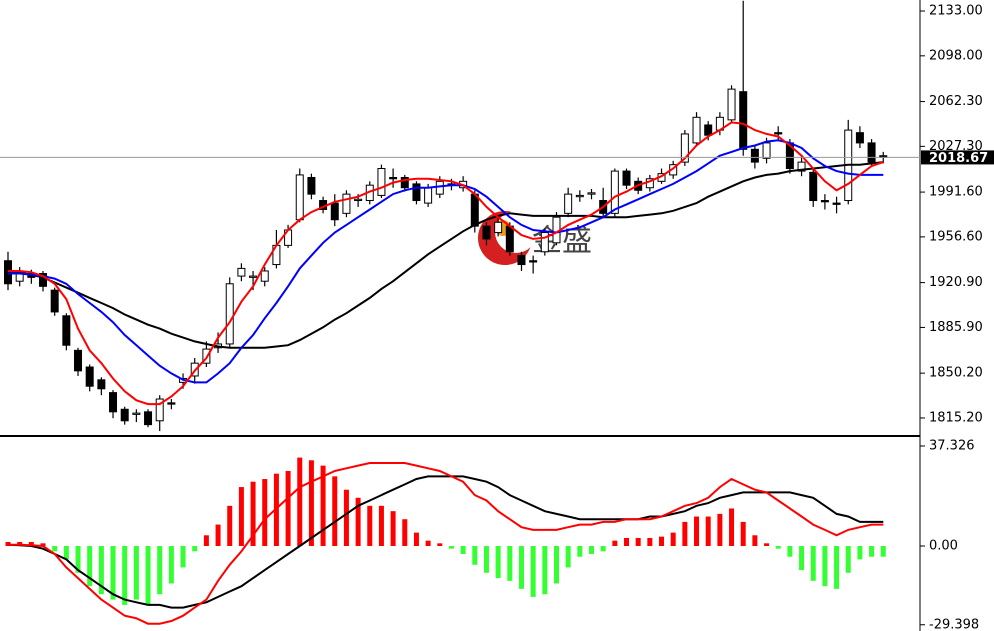 The width and height of the screenshot is (994, 631). What do you see at coordinates (956, 236) in the screenshot?
I see `y-tick-label: 1956.60` at bounding box center [956, 236].